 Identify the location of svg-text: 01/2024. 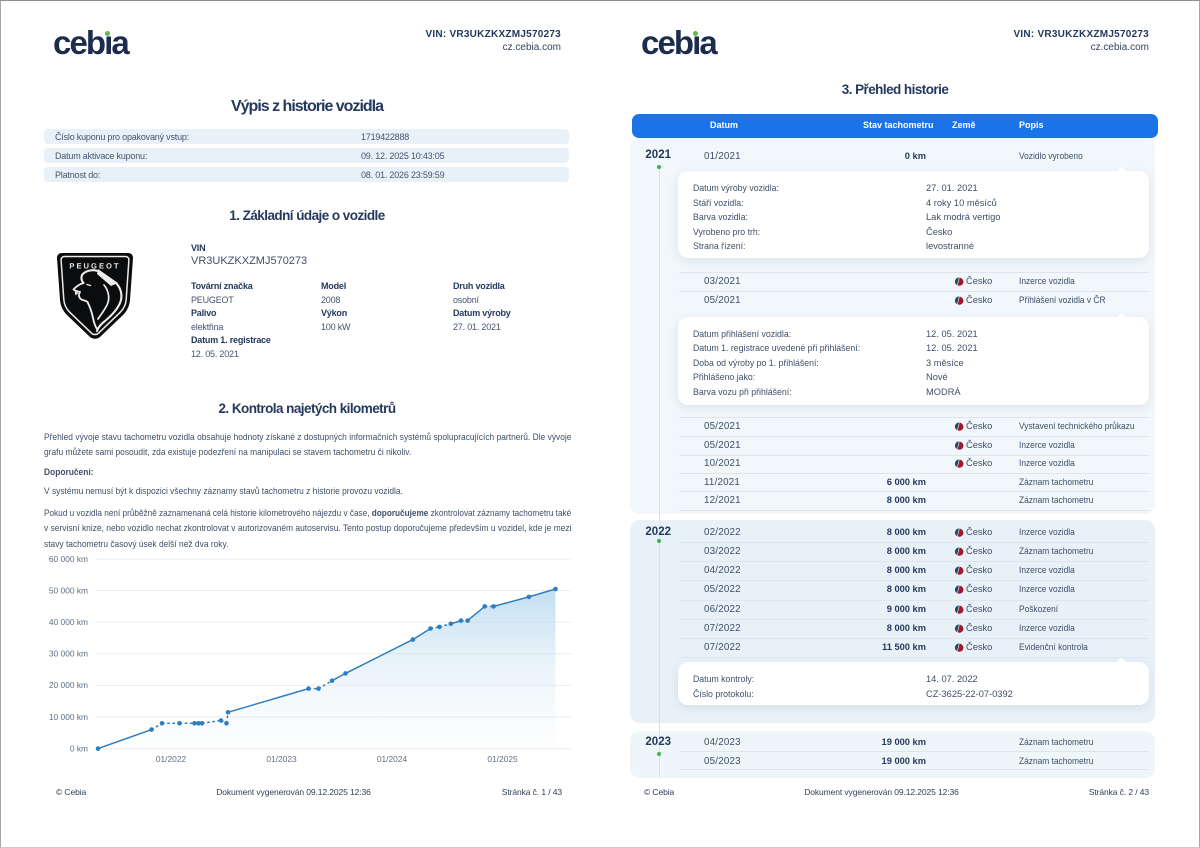
(392, 759).